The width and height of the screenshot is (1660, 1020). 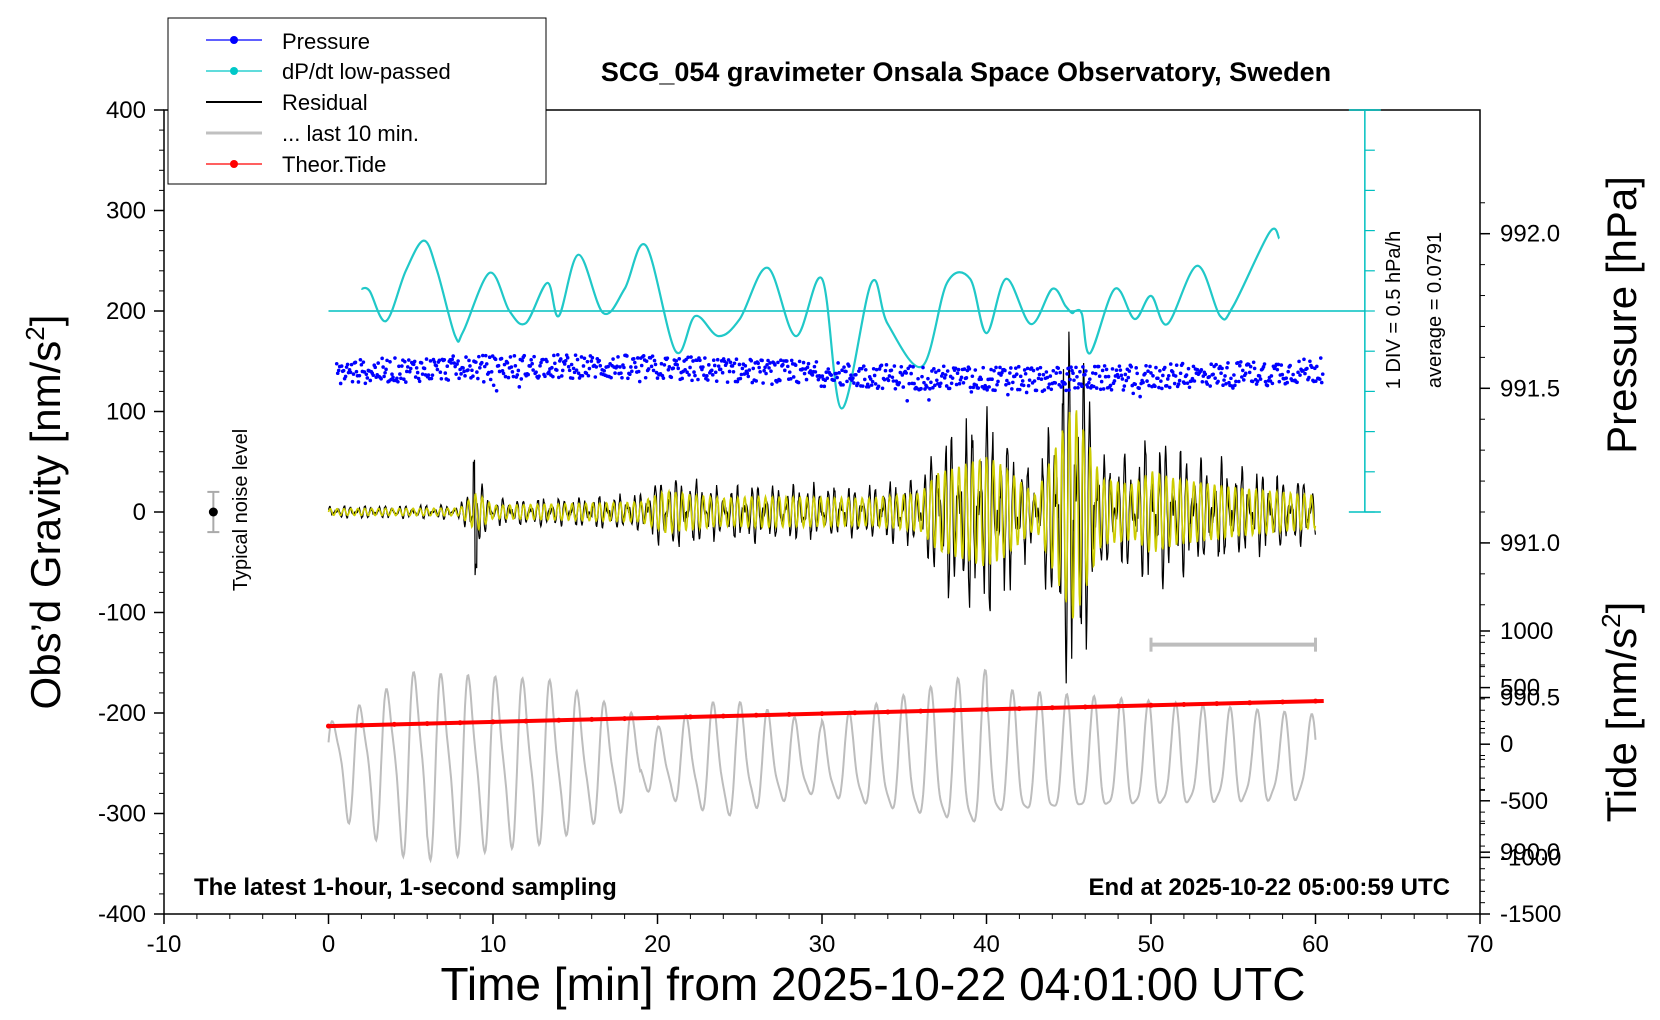 What do you see at coordinates (1520, 688) in the screenshot?
I see `tide-tick-label: 500` at bounding box center [1520, 688].